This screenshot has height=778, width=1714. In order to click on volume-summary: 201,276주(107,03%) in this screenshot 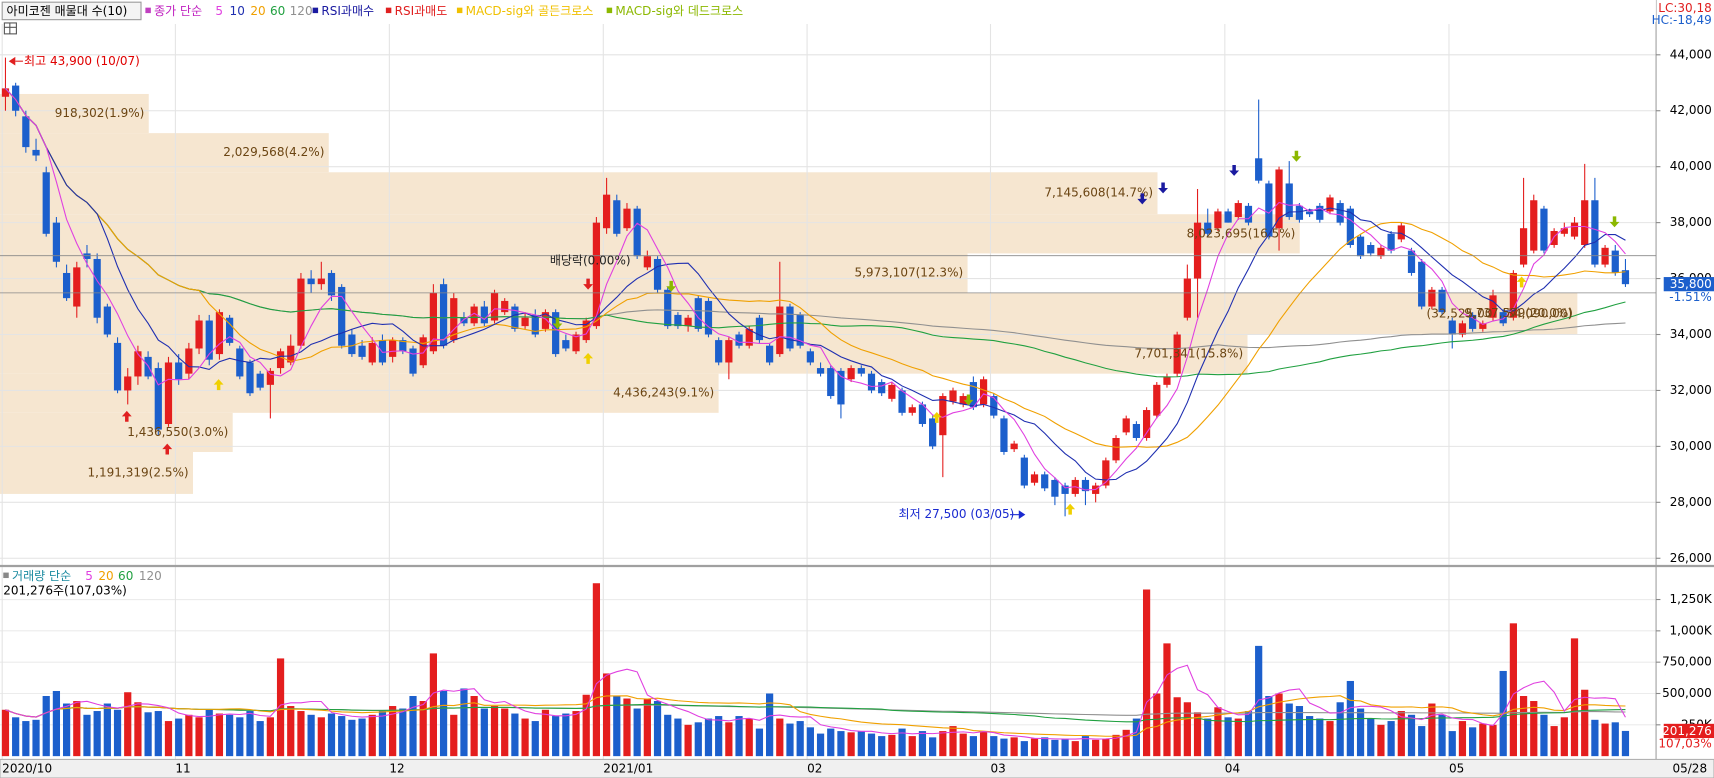, I will do `click(65, 591)`.